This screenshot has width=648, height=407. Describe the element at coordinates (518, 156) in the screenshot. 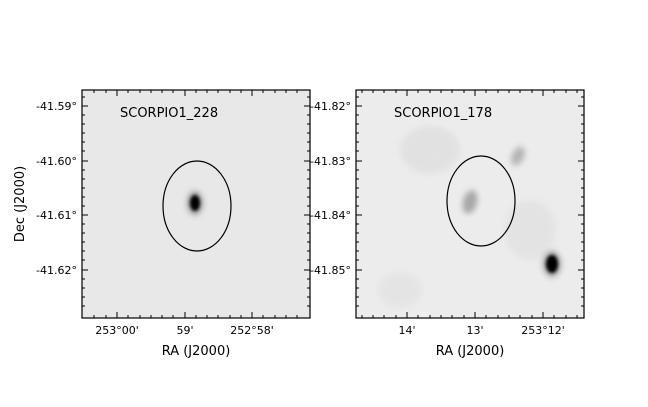

I see `source-faint` at that location.